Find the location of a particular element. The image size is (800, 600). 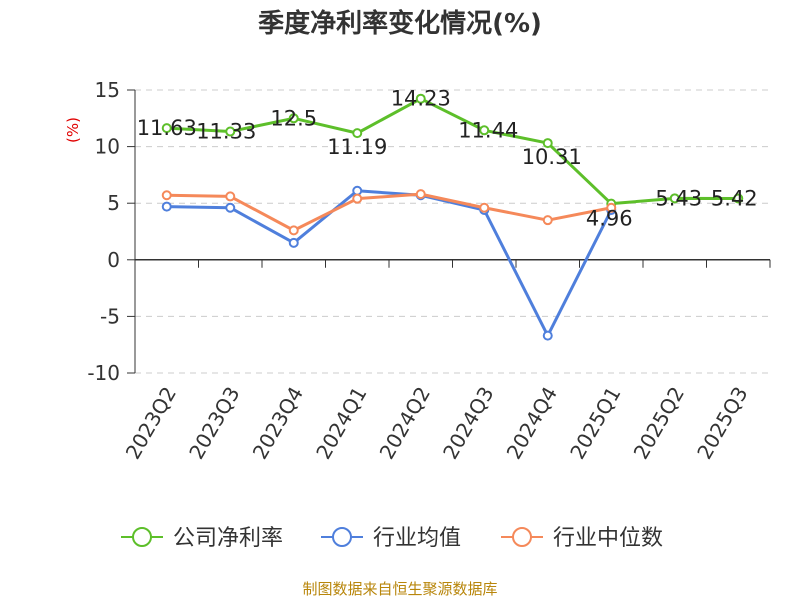

legend-item-3: 行业中位数 is located at coordinates (582, 538).